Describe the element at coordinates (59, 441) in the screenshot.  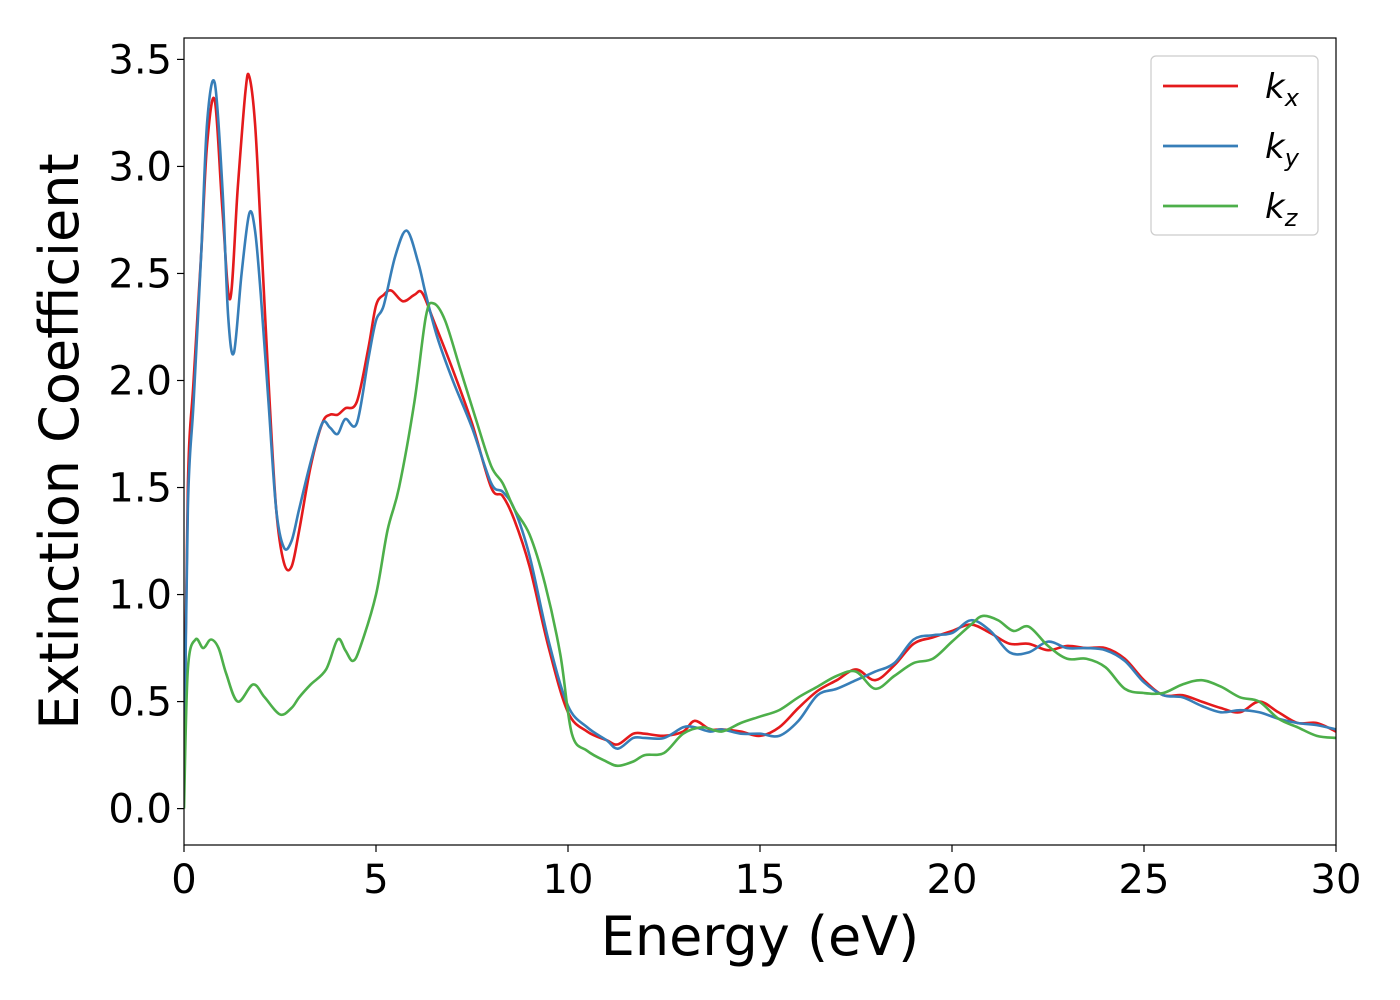
I see `y-axis-title: Extinction Coefficient` at that location.